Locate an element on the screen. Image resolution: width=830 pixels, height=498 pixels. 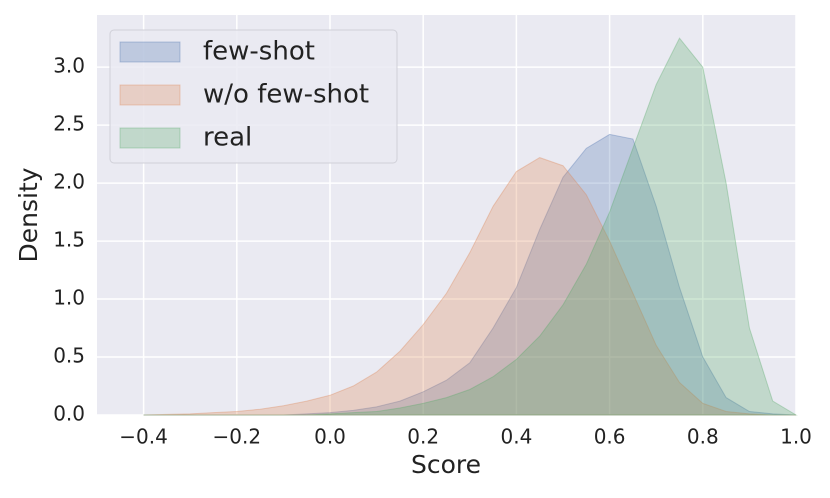
x-tick-label: 0.0 is located at coordinates (330, 437).